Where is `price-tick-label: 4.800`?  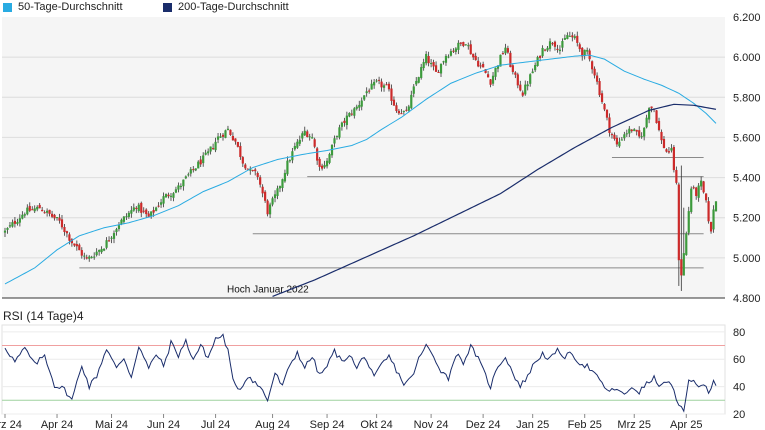 price-tick-label: 4.800 is located at coordinates (747, 299).